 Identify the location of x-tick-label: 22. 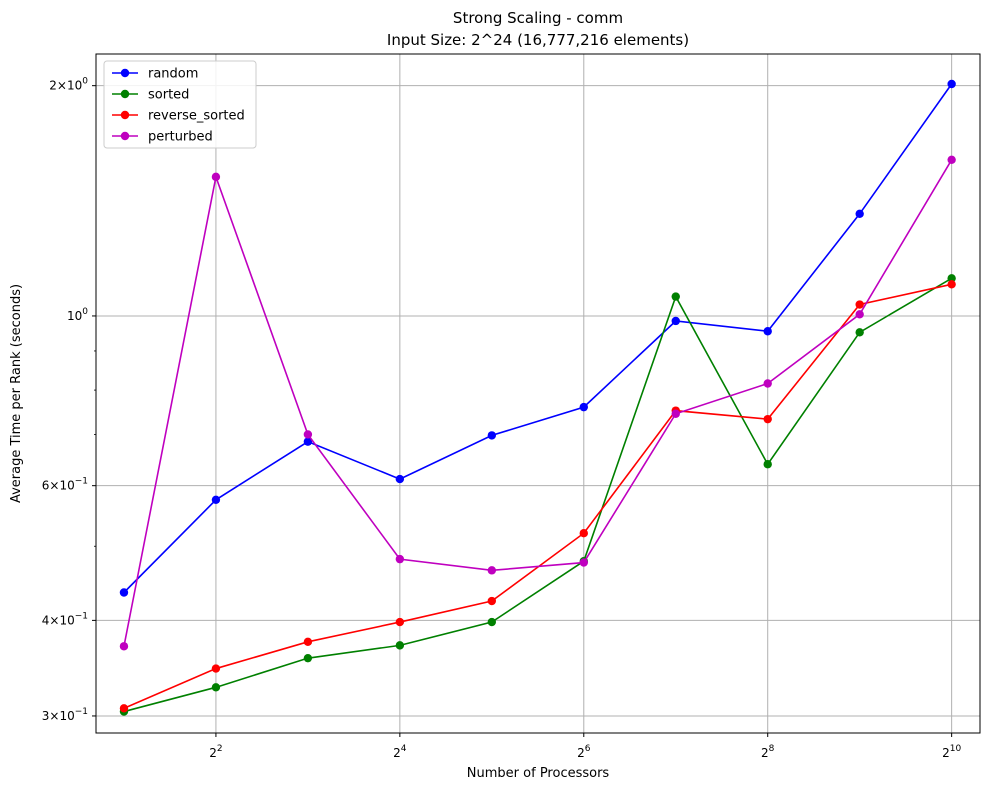
(215, 752).